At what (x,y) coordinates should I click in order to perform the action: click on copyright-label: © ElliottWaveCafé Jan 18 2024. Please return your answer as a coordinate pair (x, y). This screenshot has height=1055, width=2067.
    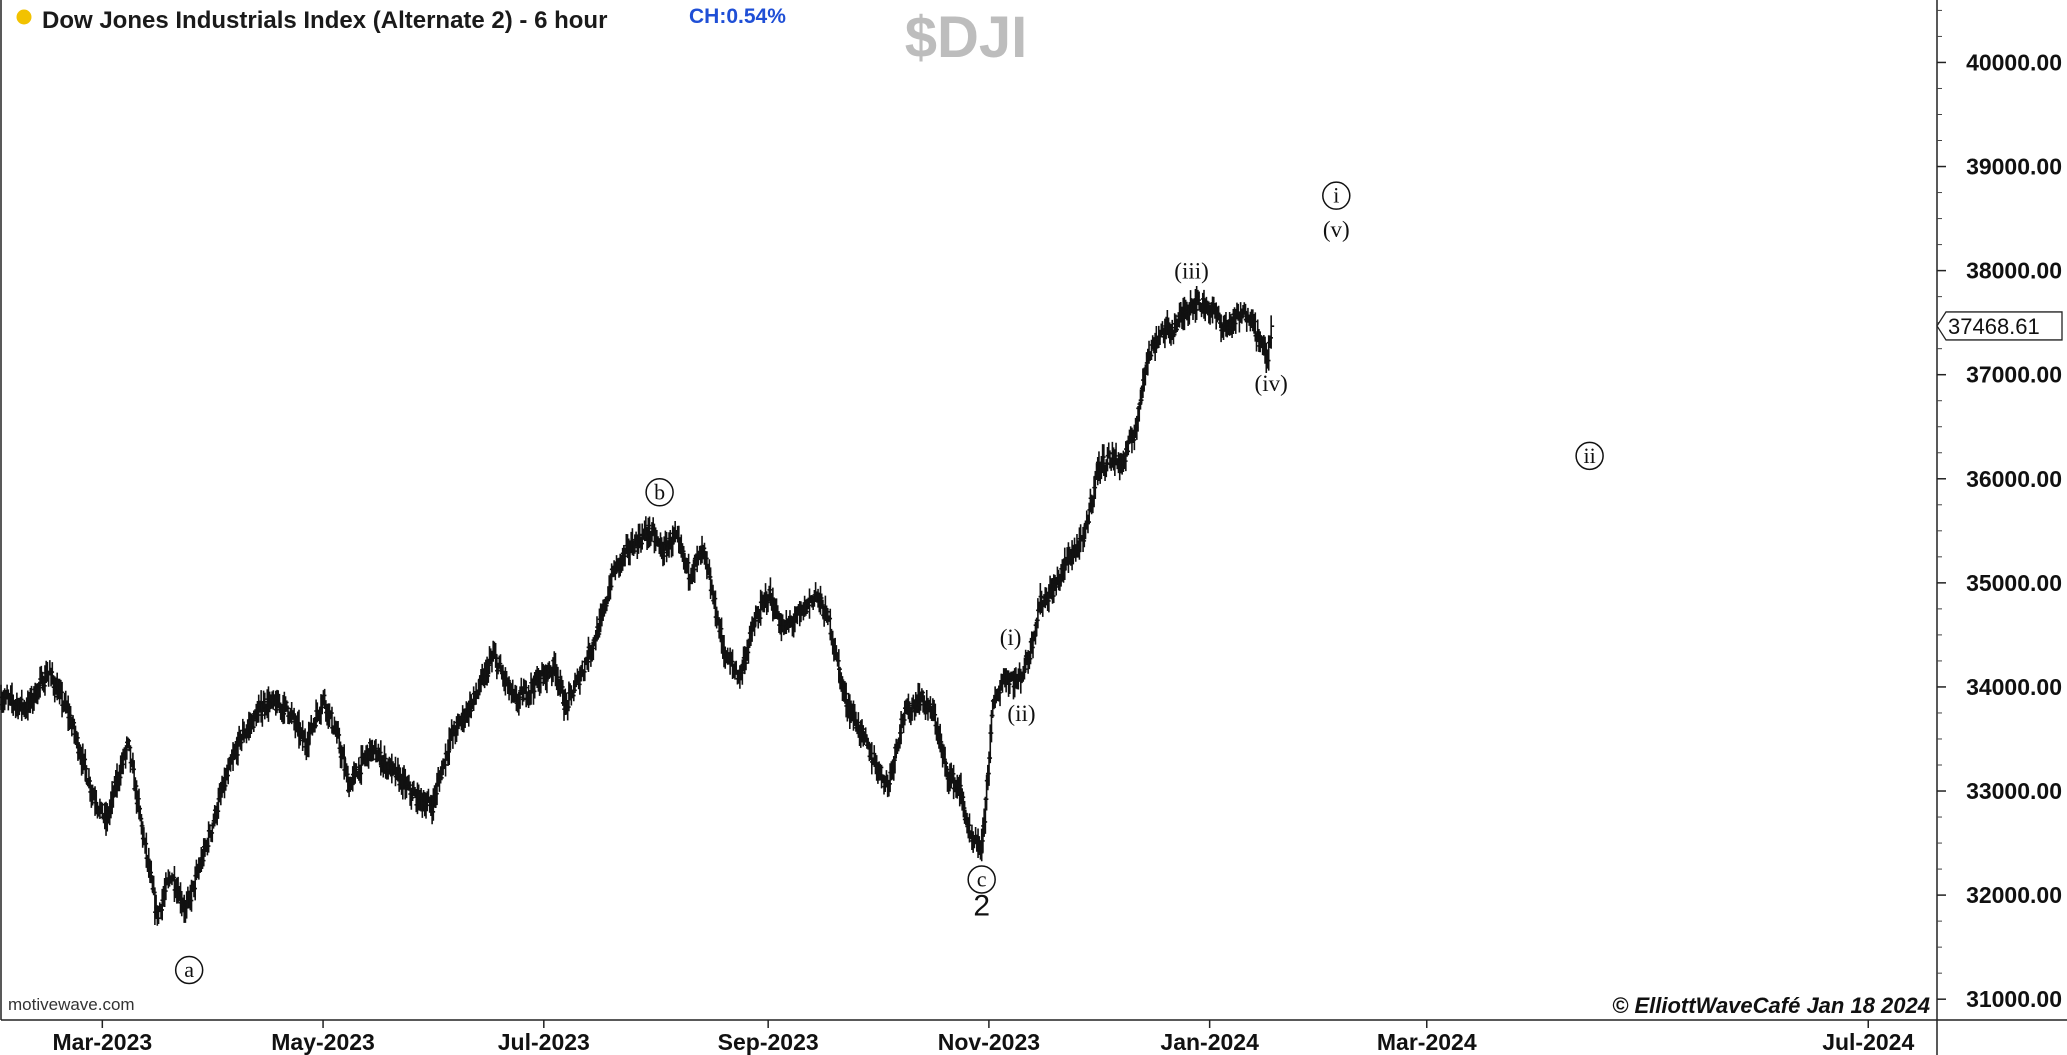
    Looking at the image, I should click on (1771, 1005).